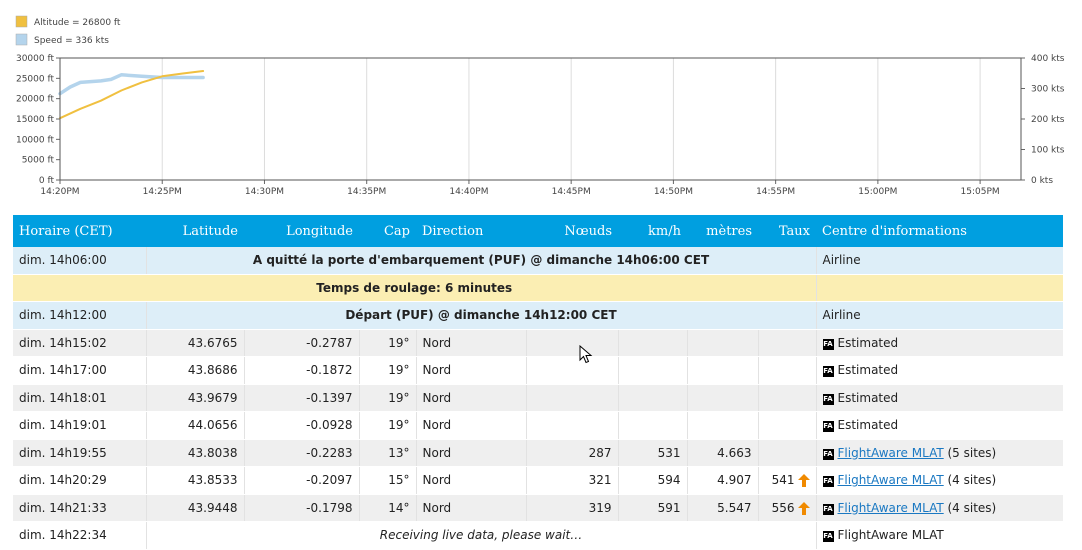 This screenshot has width=1082, height=550. Describe the element at coordinates (939, 535) in the screenshot. I see `source-cell: FA FlightAware MLAT` at that location.